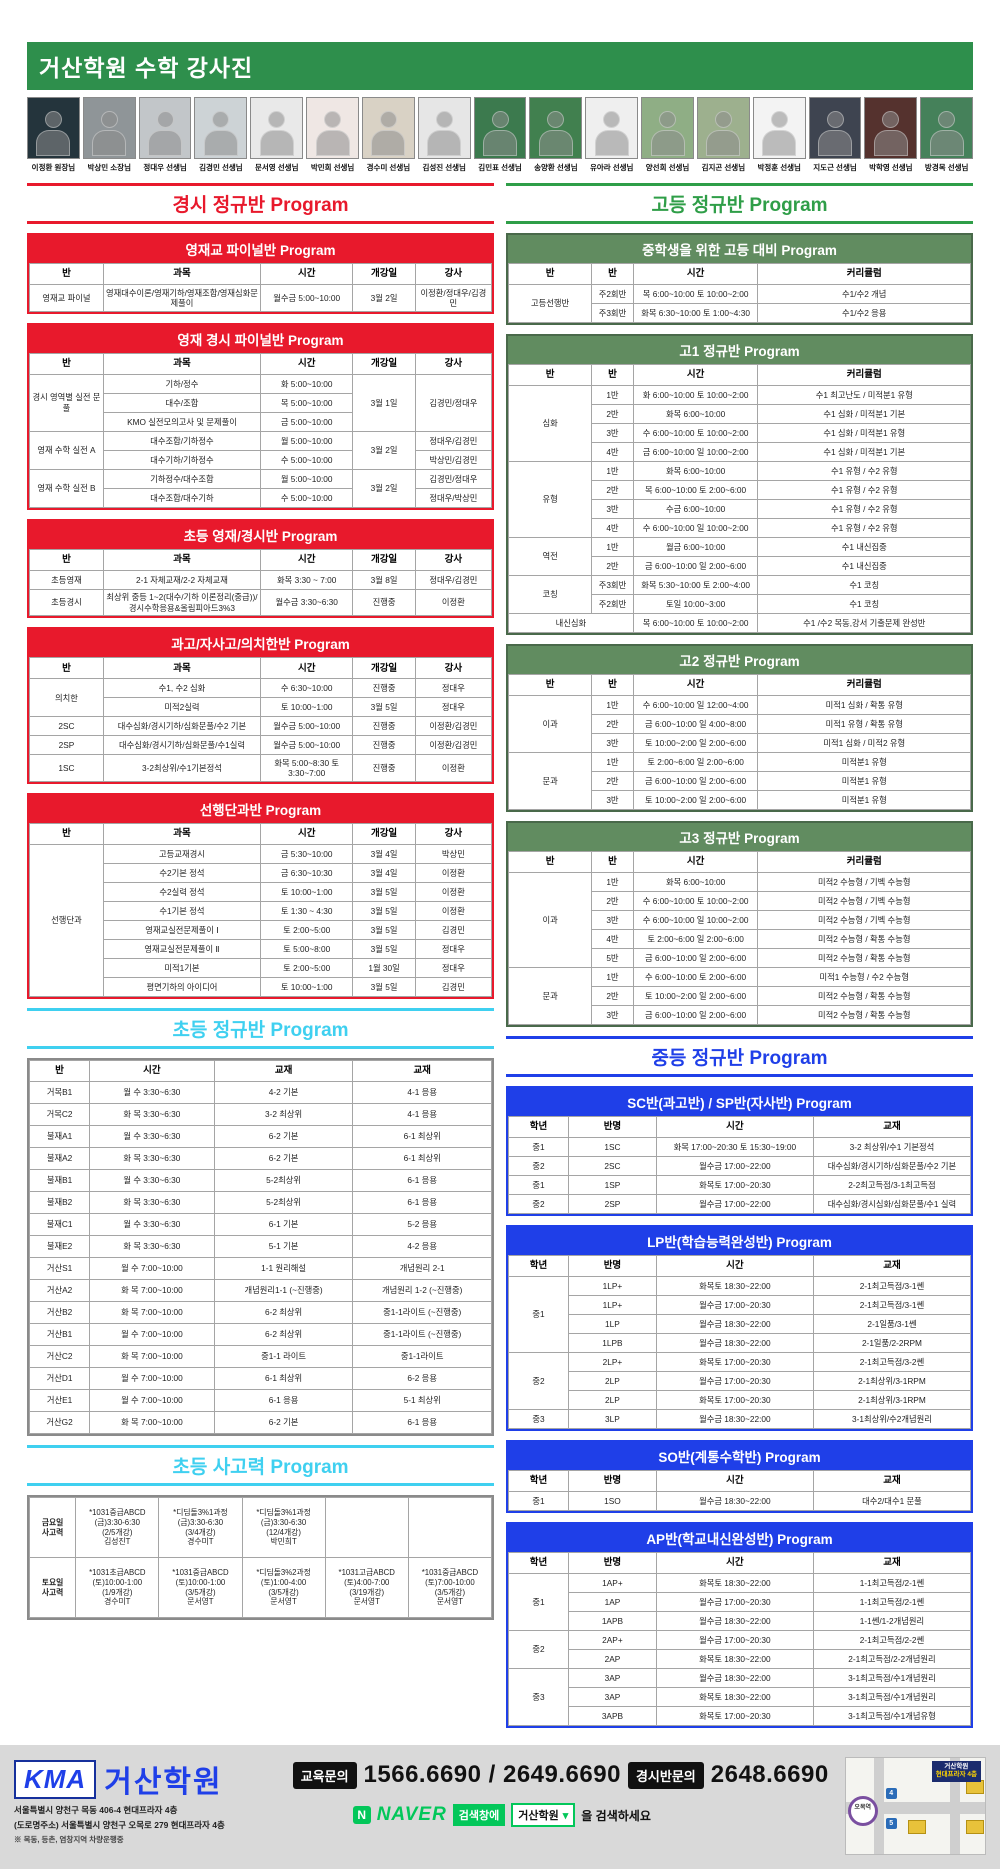  What do you see at coordinates (283, 1159) in the screenshot?
I see `table-cell: 6-2 기본` at bounding box center [283, 1159].